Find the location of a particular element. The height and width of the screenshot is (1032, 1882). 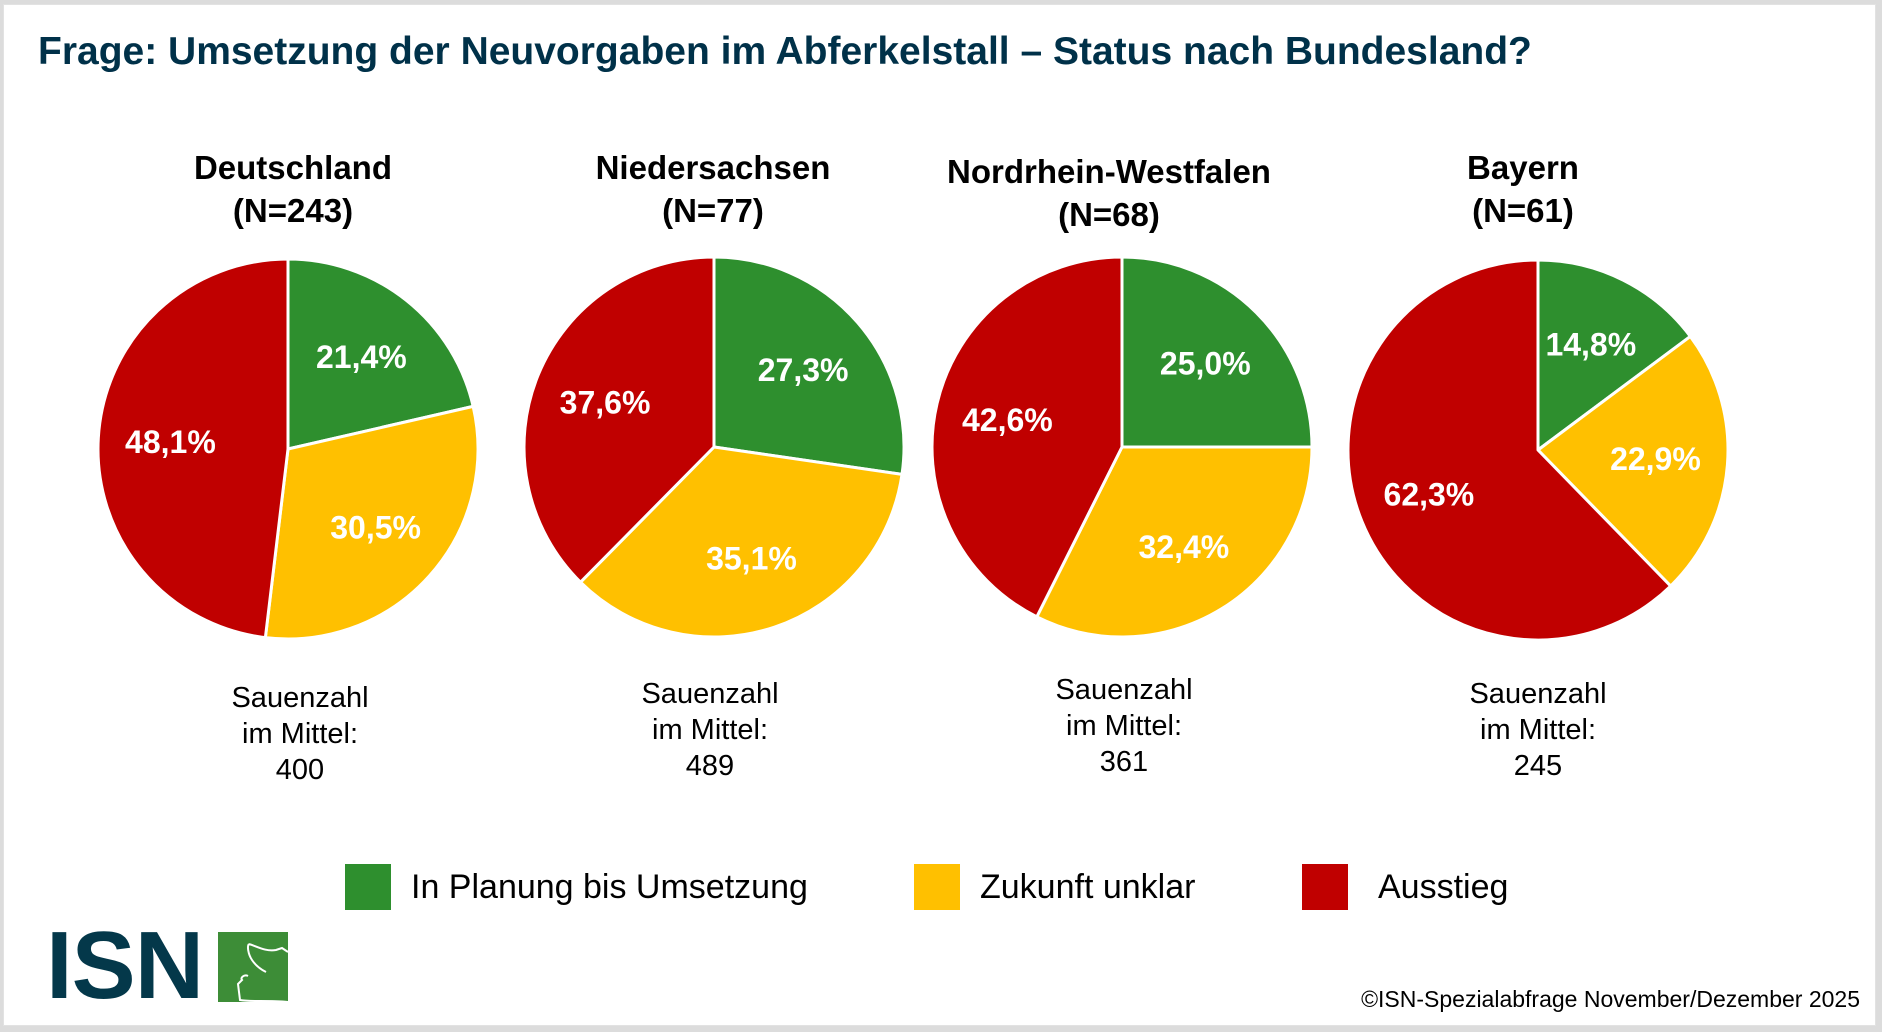

isn-logo-pig-icon is located at coordinates (253, 967).